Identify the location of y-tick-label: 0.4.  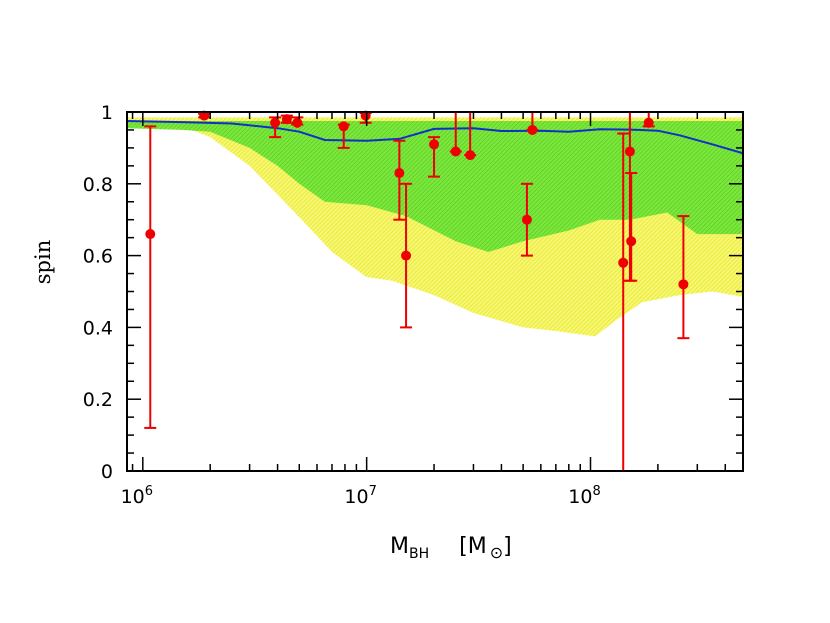
(98, 328).